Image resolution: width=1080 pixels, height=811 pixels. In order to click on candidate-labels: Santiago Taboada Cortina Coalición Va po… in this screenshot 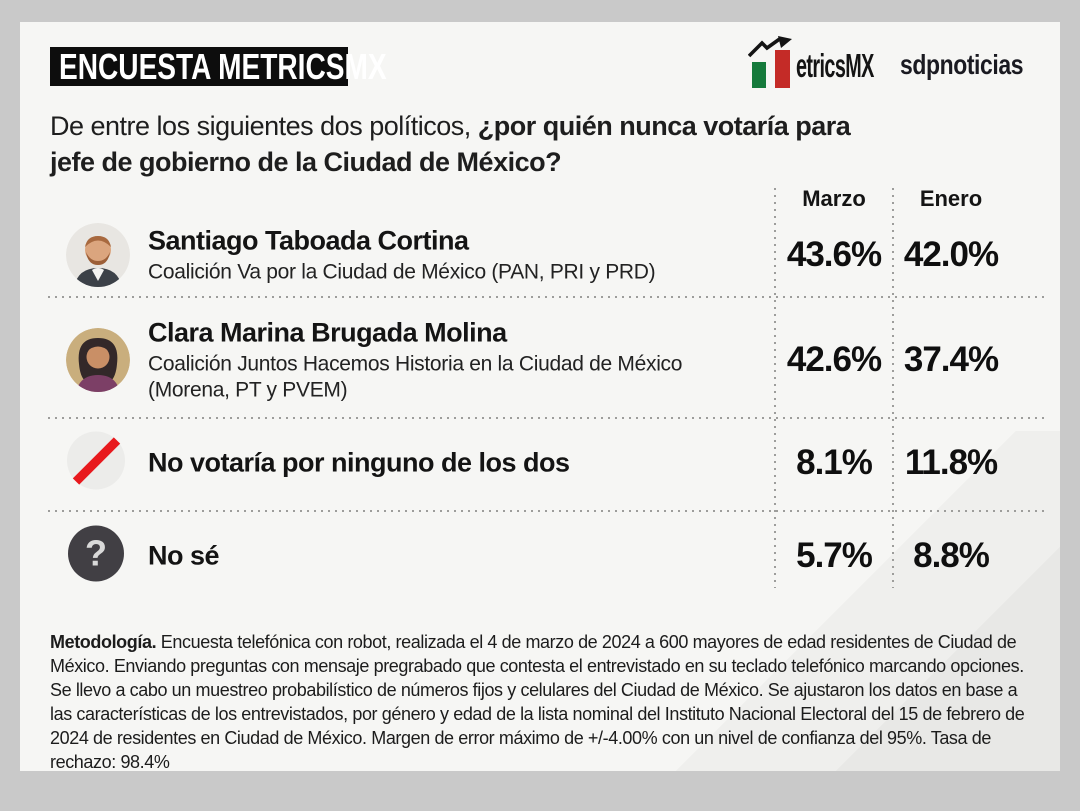, I will do `click(453, 255)`.